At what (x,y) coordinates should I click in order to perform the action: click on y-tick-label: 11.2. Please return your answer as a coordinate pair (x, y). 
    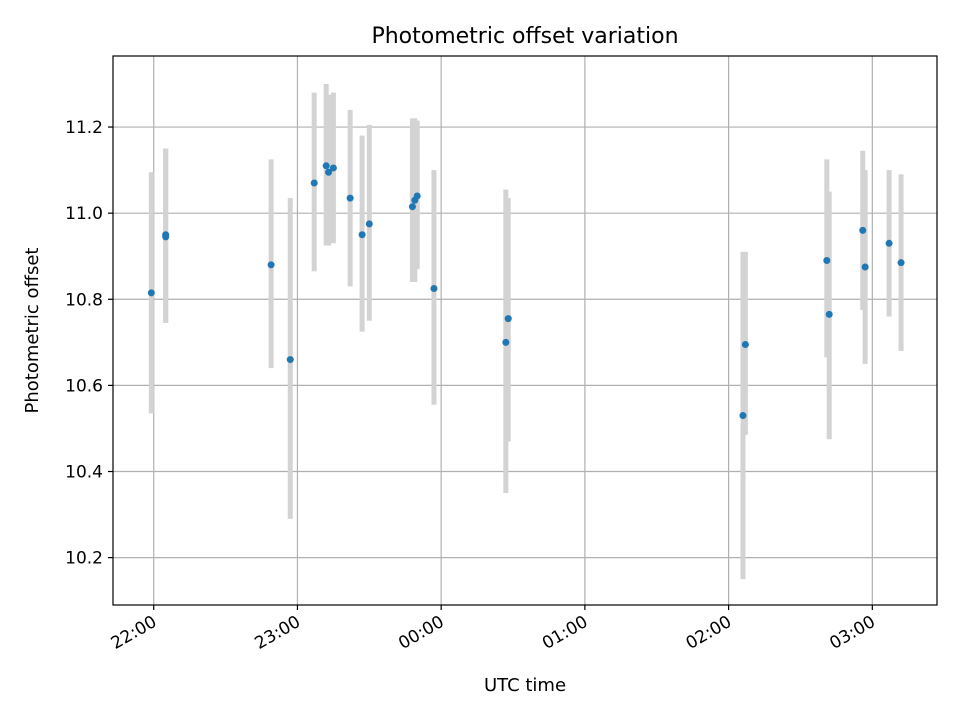
    Looking at the image, I should click on (84, 128).